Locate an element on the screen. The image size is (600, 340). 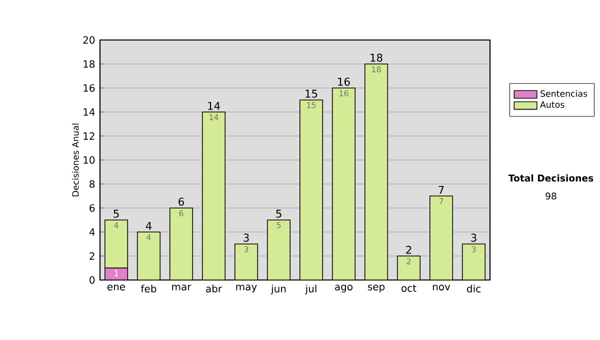
x-tick-label: feb is located at coordinates (148, 288).